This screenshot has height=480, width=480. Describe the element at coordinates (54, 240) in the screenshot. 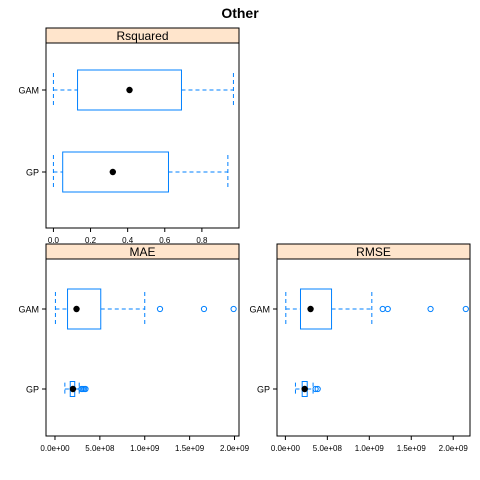

I see `x-tick-label: 0.0` at that location.